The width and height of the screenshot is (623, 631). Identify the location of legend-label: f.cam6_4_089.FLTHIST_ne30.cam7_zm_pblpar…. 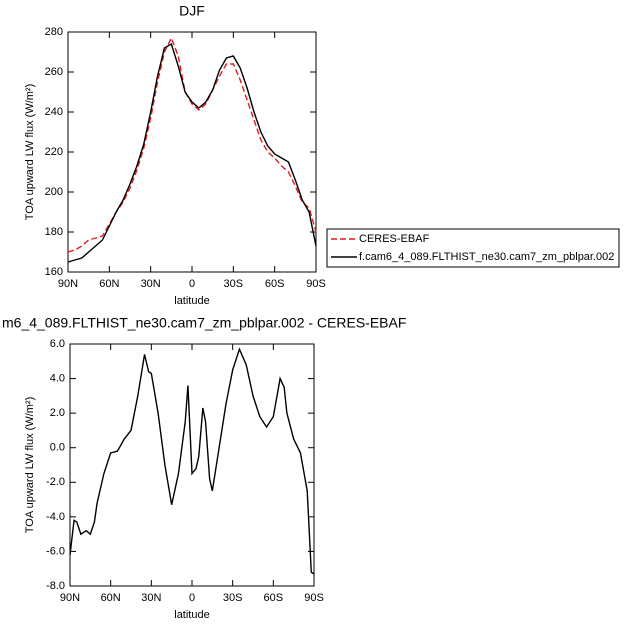
(486, 257).